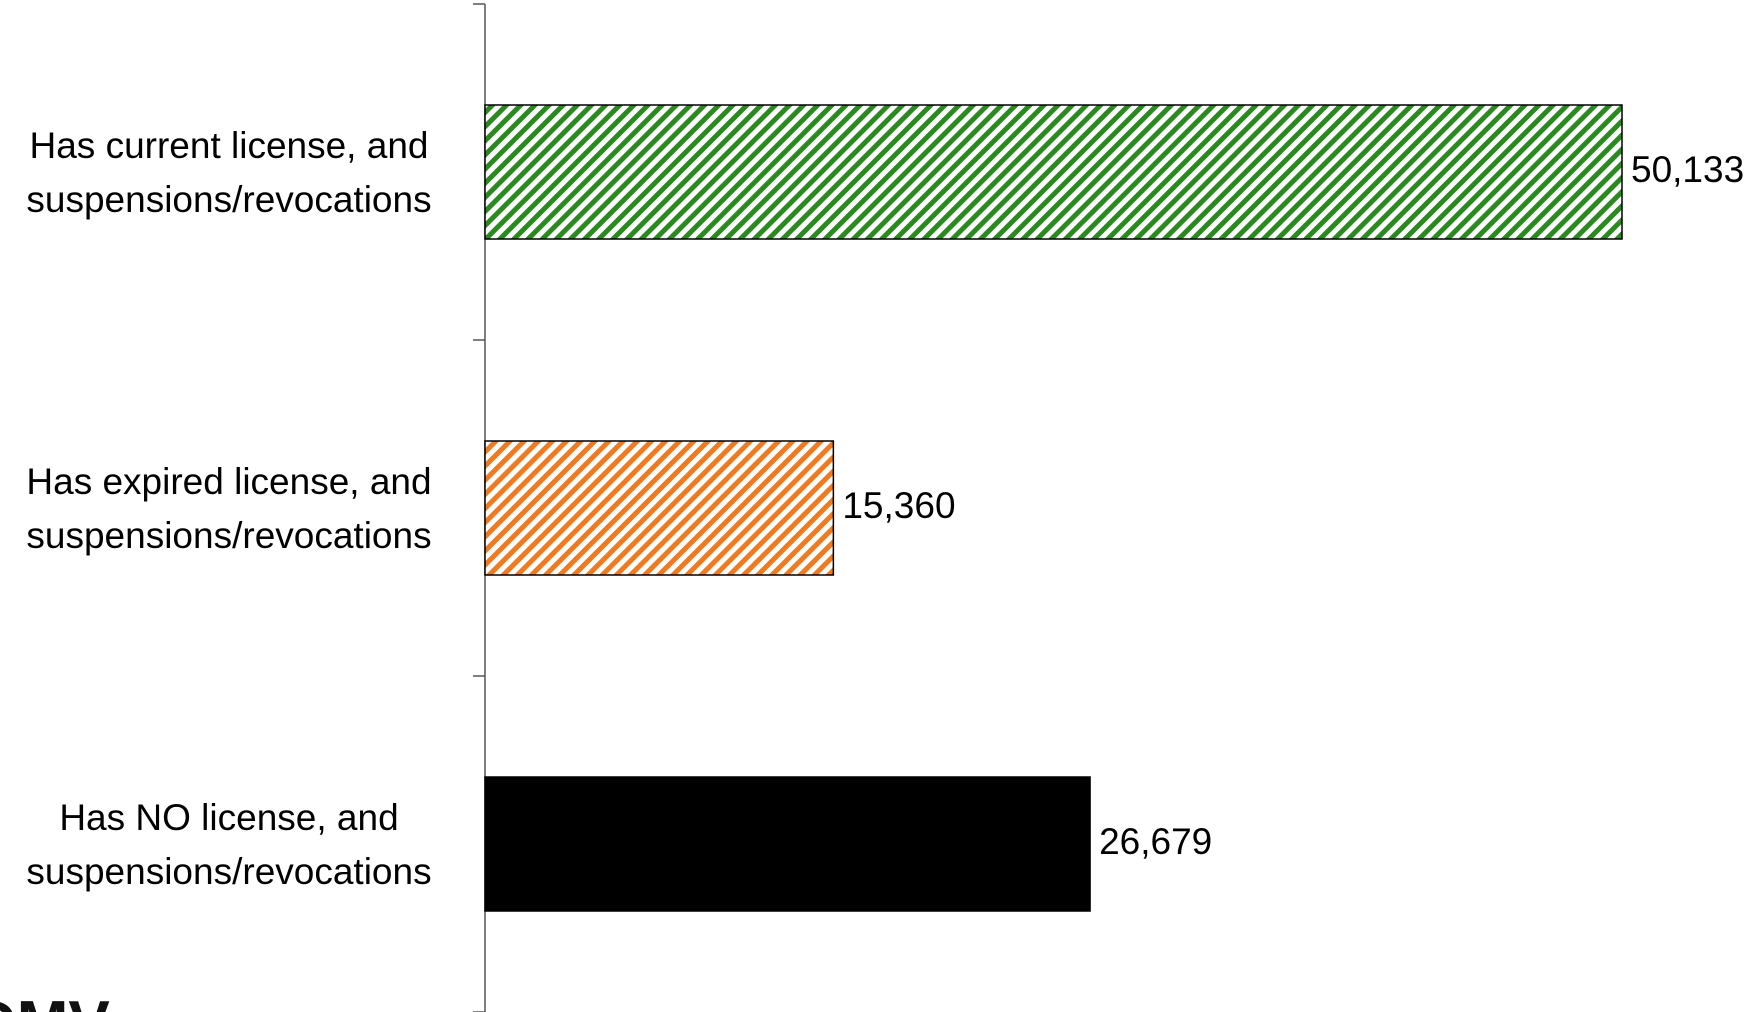 Image resolution: width=1754 pixels, height=1012 pixels. I want to click on value-label-1: 50,133, so click(1687, 169).